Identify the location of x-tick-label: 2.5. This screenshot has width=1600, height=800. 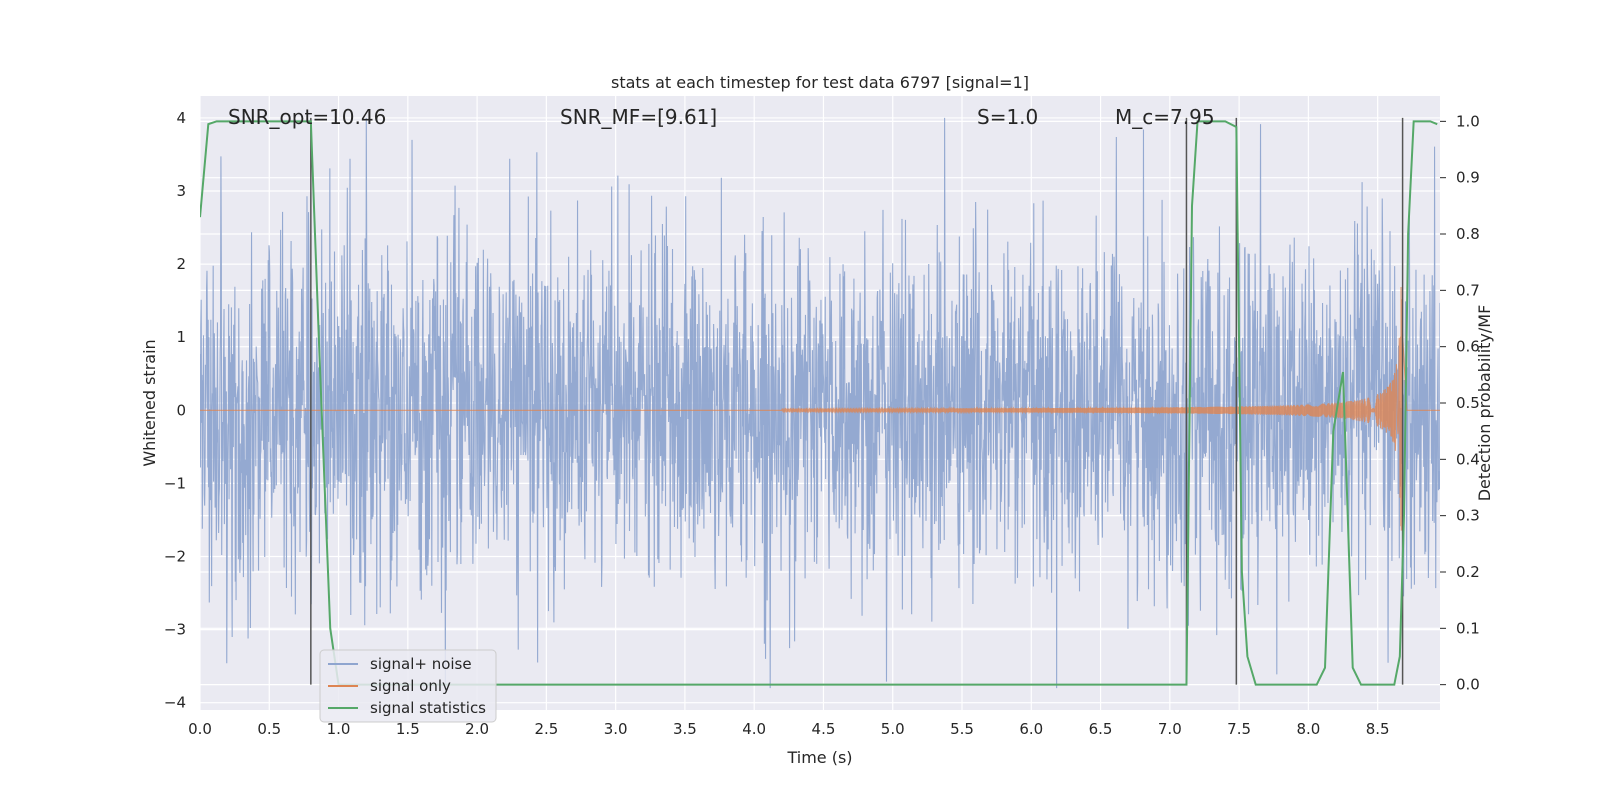
(546, 729).